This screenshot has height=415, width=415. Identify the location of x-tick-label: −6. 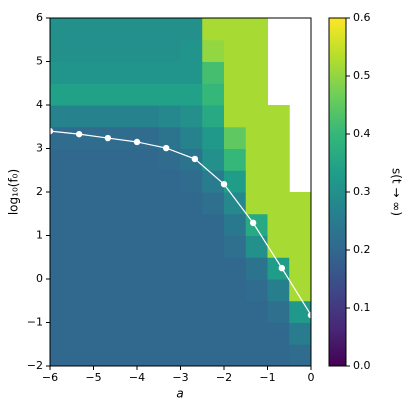
(50, 377).